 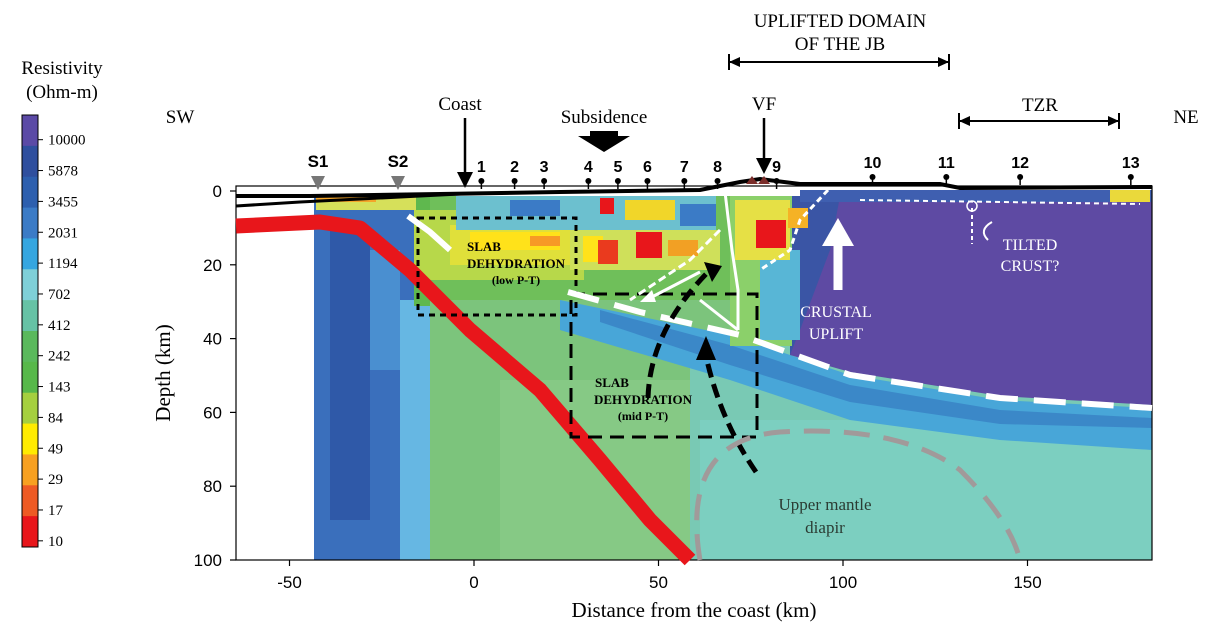 What do you see at coordinates (794, 230) in the screenshot?
I see `fault-dashed` at bounding box center [794, 230].